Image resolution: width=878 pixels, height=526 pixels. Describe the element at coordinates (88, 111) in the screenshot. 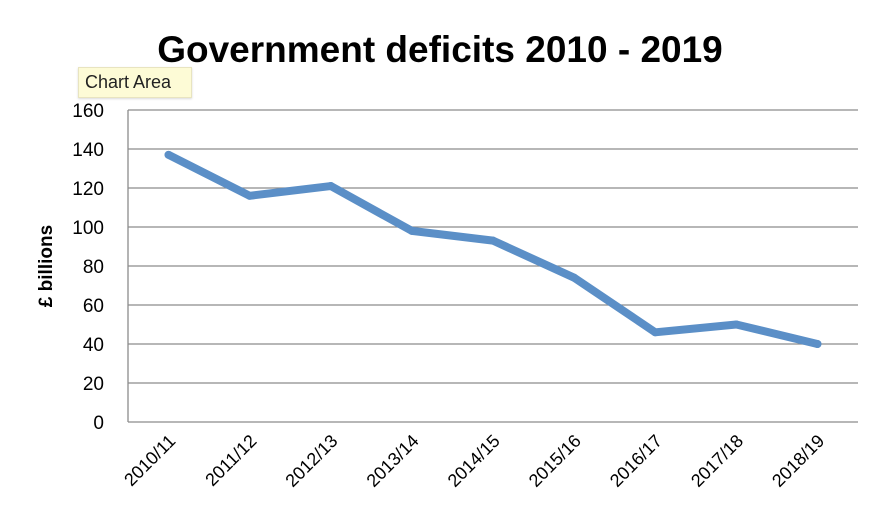

I see `y-tick-label: 160` at that location.